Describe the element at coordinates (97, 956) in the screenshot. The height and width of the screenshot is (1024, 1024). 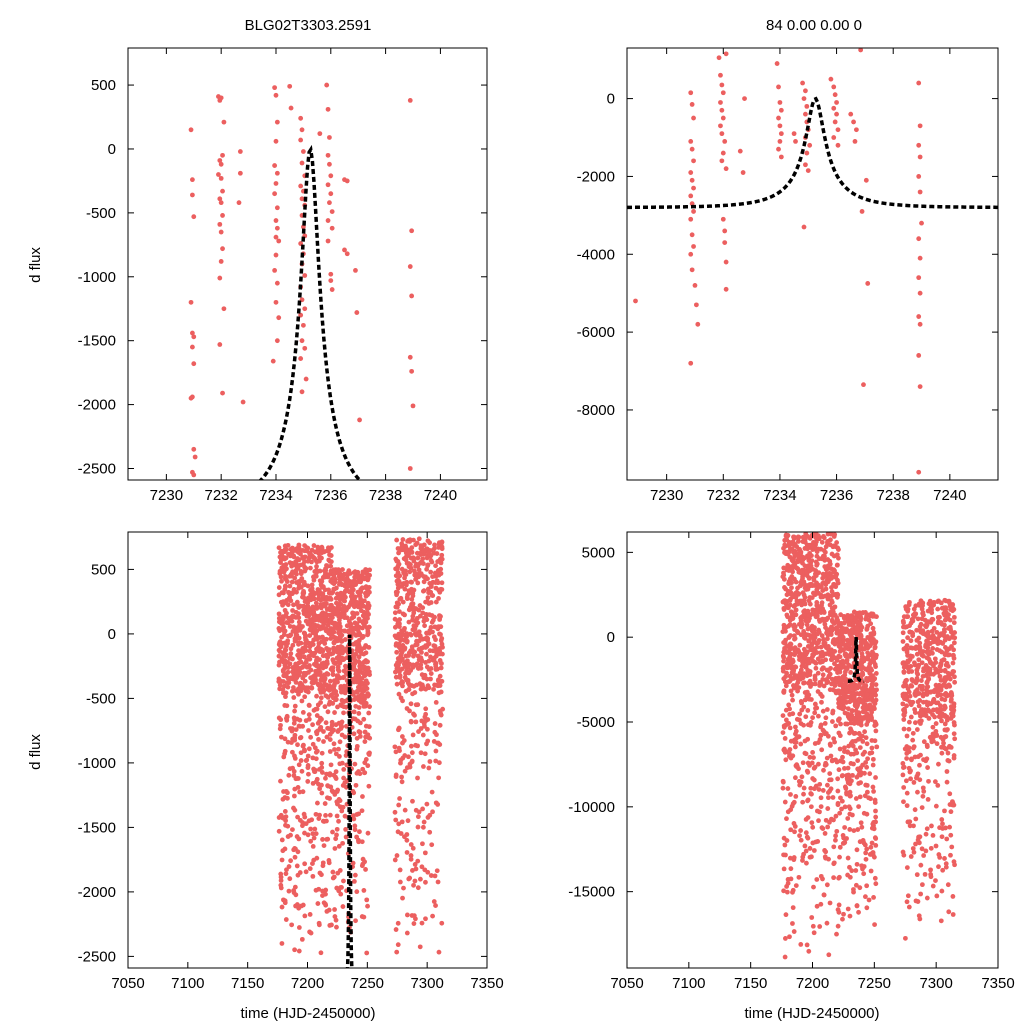
I see `y-tick-label: -2500` at that location.